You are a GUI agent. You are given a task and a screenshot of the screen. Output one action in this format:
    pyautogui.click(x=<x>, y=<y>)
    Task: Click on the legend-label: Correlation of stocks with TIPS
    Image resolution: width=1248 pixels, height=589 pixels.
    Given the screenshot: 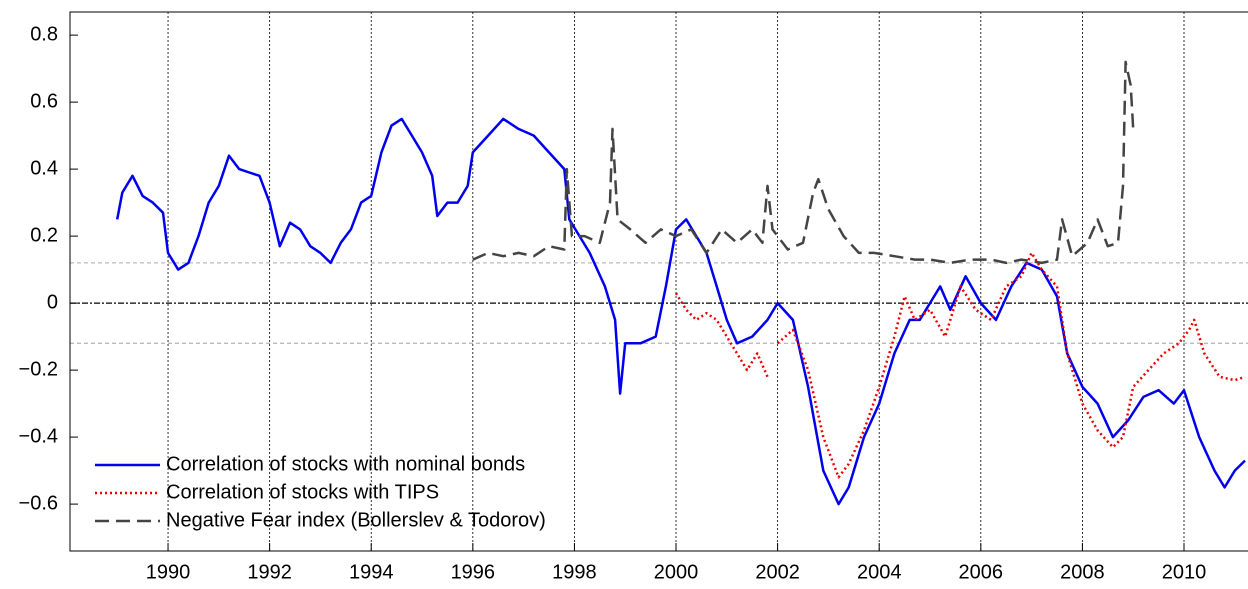 What is the action you would take?
    pyautogui.click(x=302, y=492)
    